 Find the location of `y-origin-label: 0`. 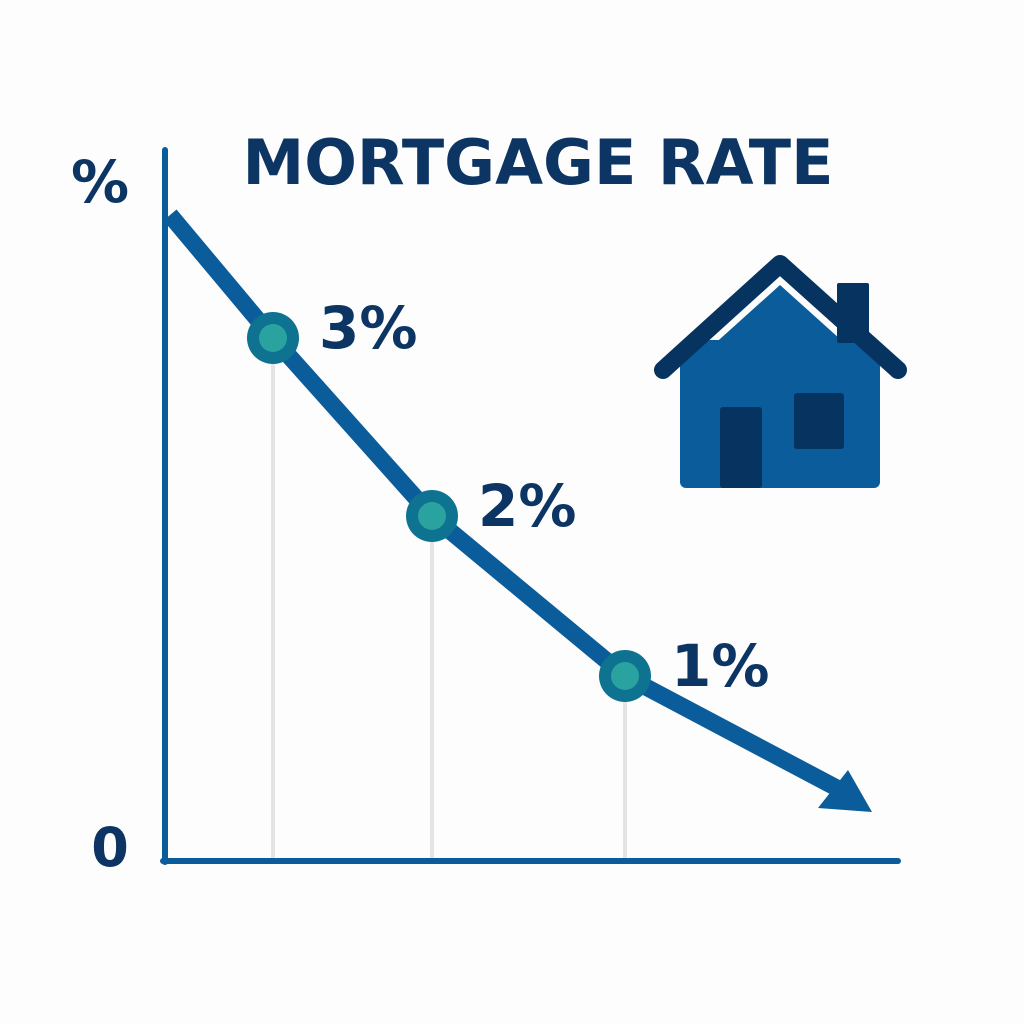

y-origin-label: 0 is located at coordinates (110, 847).